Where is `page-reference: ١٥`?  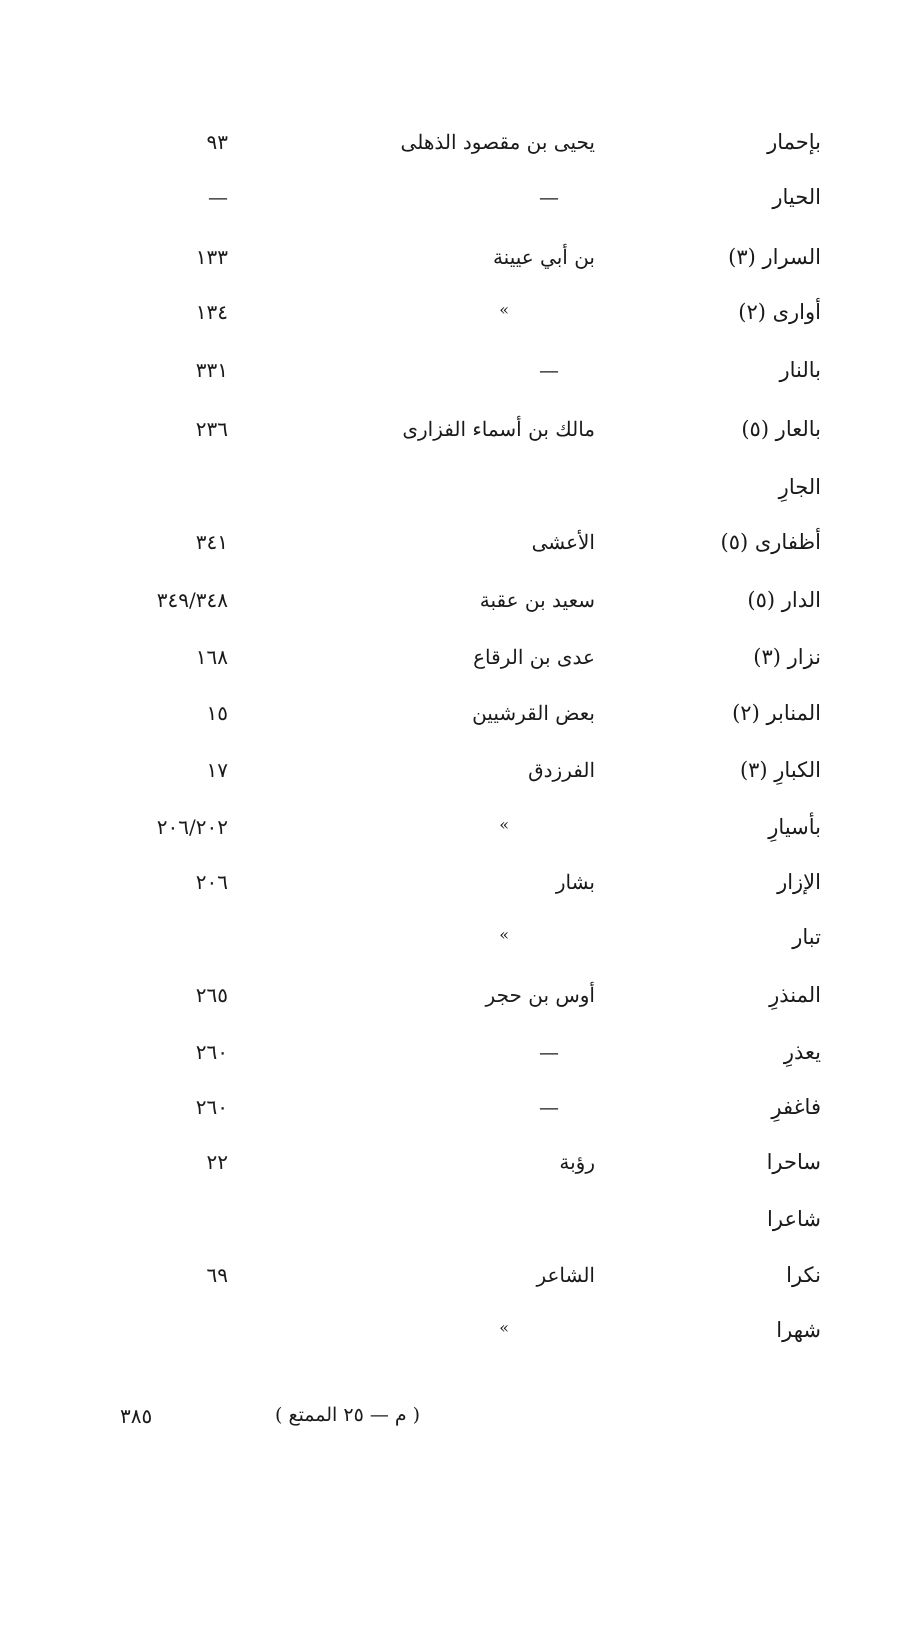 page-reference: ١٥ is located at coordinates (217, 713).